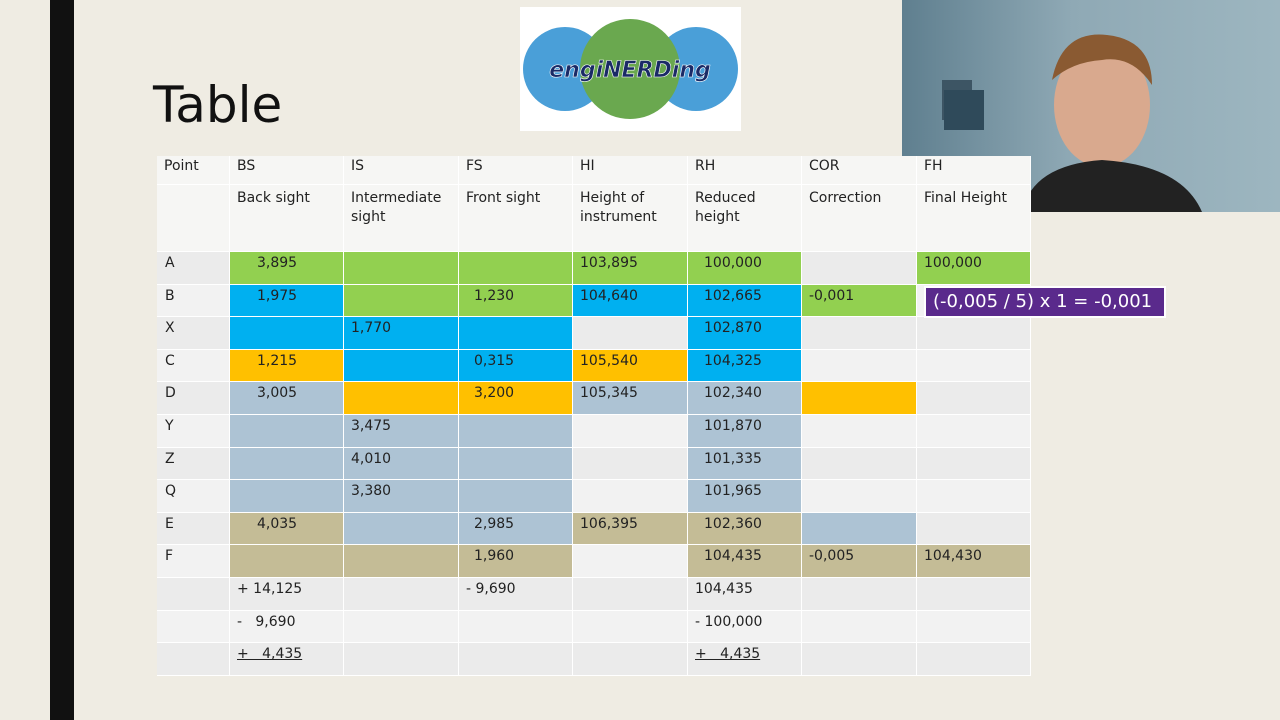  What do you see at coordinates (630, 366) in the screenshot?
I see `table-cell: 105,540` at bounding box center [630, 366].